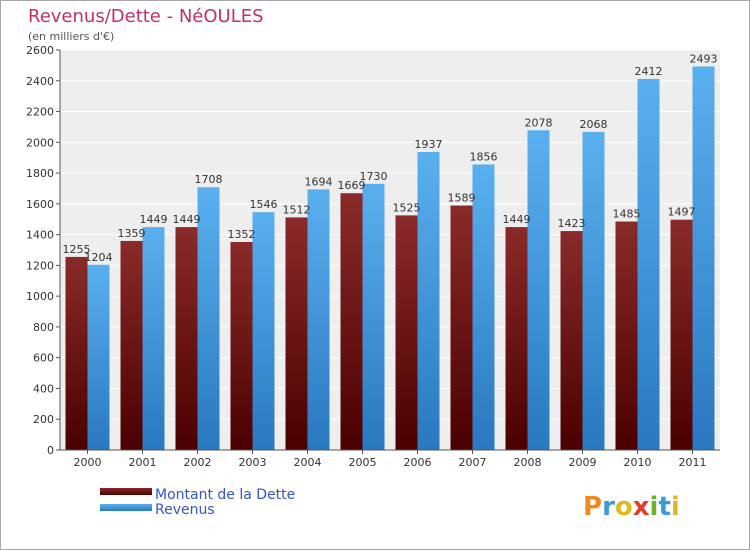 This screenshot has width=750, height=554. I want to click on logo-letter: r, so click(608, 507).